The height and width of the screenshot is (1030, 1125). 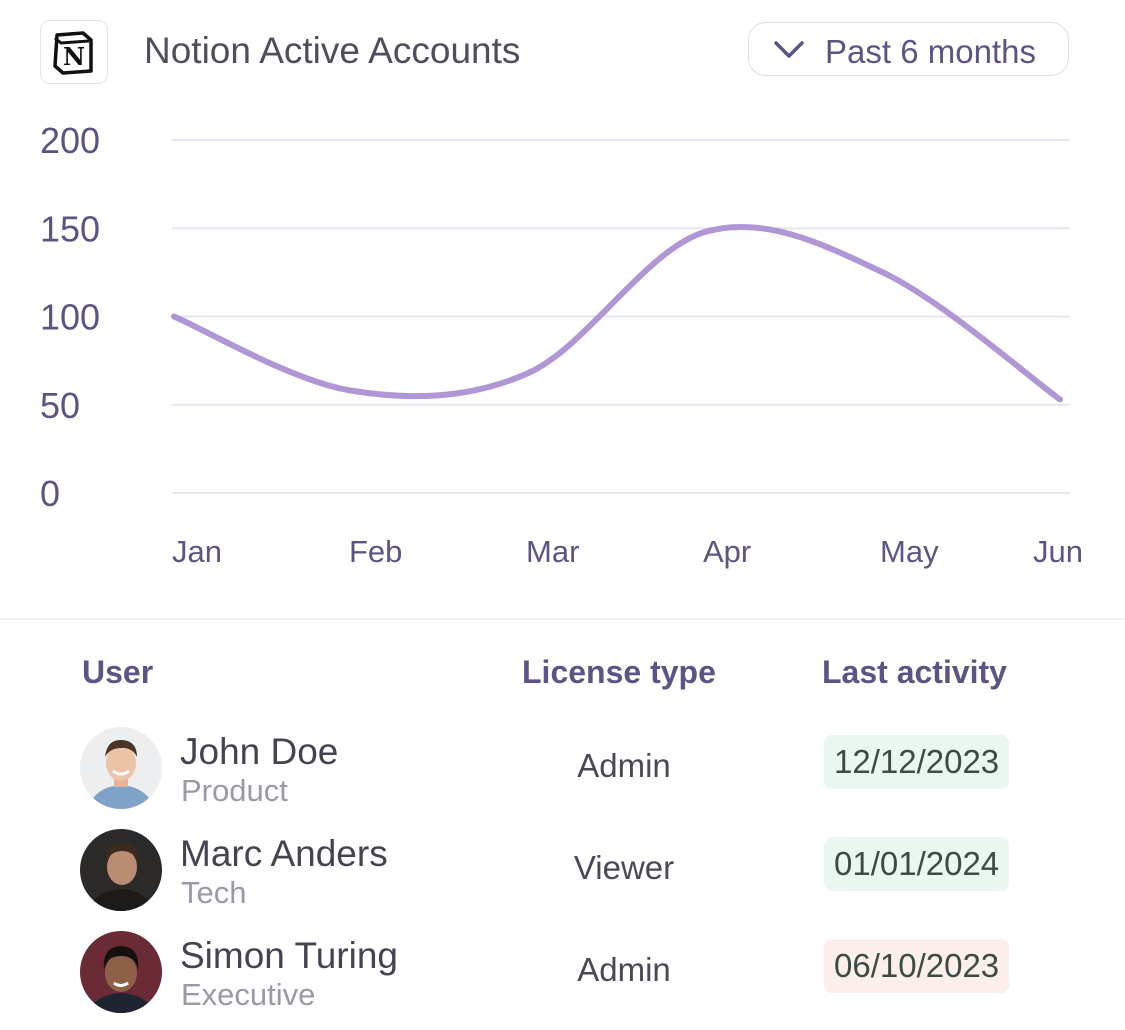 What do you see at coordinates (562, 55) in the screenshot?
I see `card-header: N Notion Active Accounts Past 6 months` at bounding box center [562, 55].